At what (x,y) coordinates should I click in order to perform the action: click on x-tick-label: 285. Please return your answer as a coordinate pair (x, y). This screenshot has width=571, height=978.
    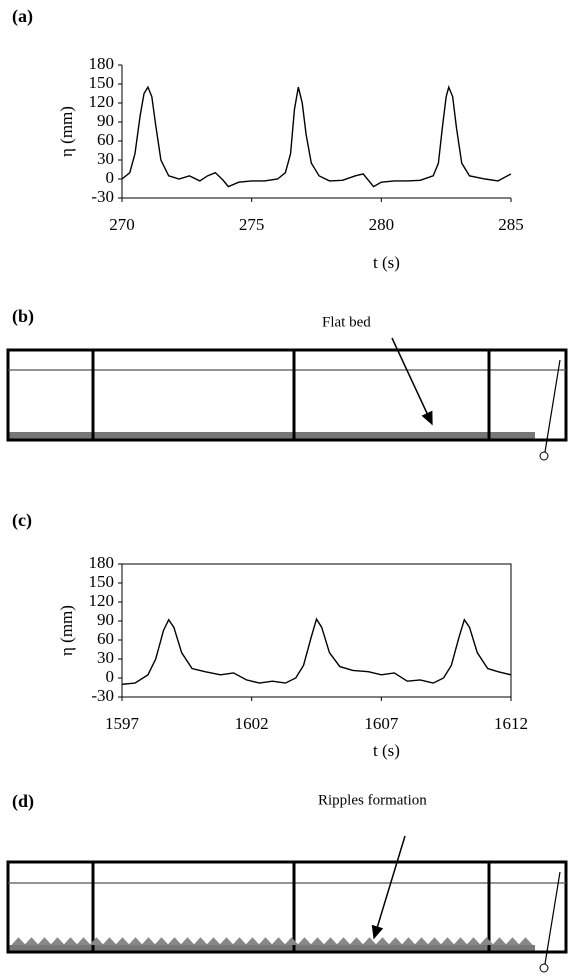
    Looking at the image, I should click on (511, 224).